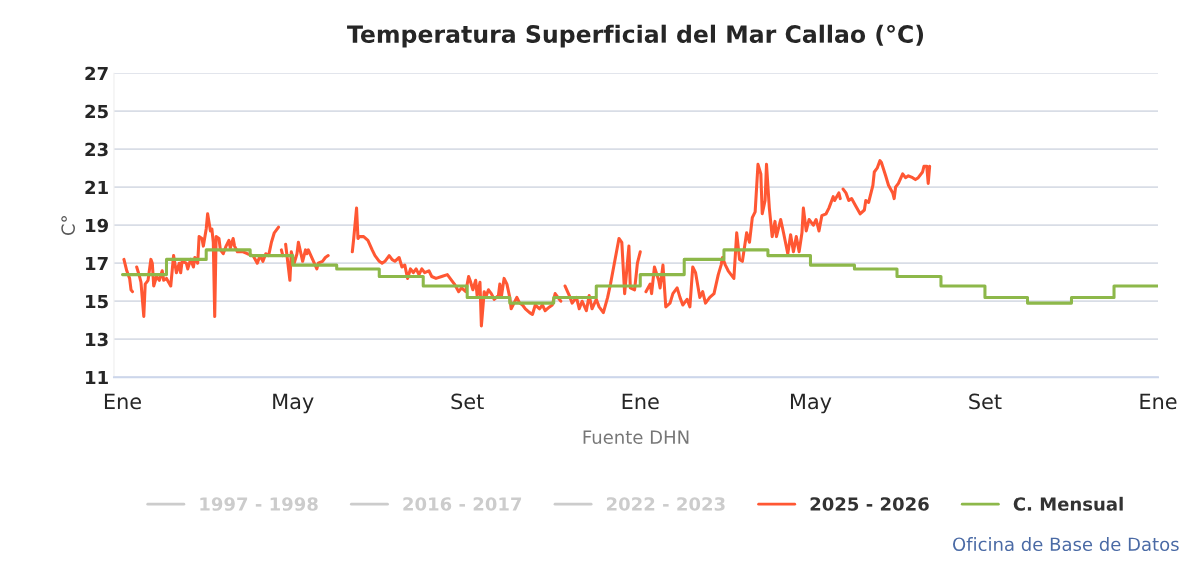 The width and height of the screenshot is (1200, 563). I want to click on legend-label: 2025 - 2026, so click(869, 504).